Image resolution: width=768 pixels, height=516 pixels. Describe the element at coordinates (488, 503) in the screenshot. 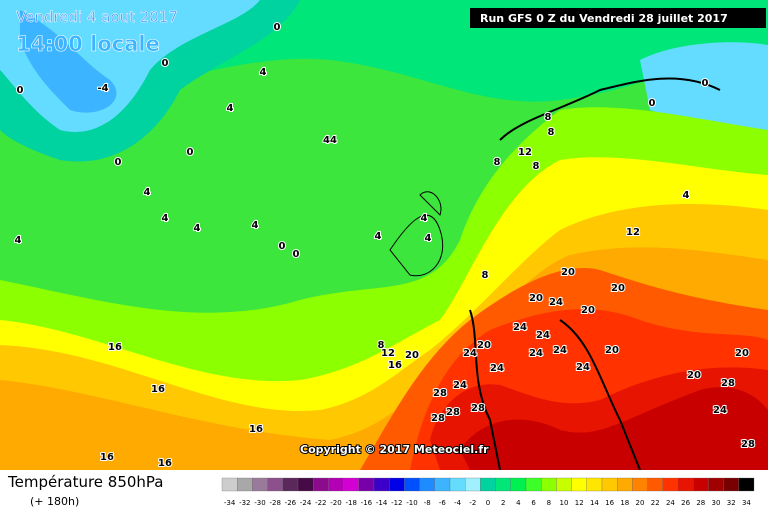

I see `legend-label: 0` at that location.